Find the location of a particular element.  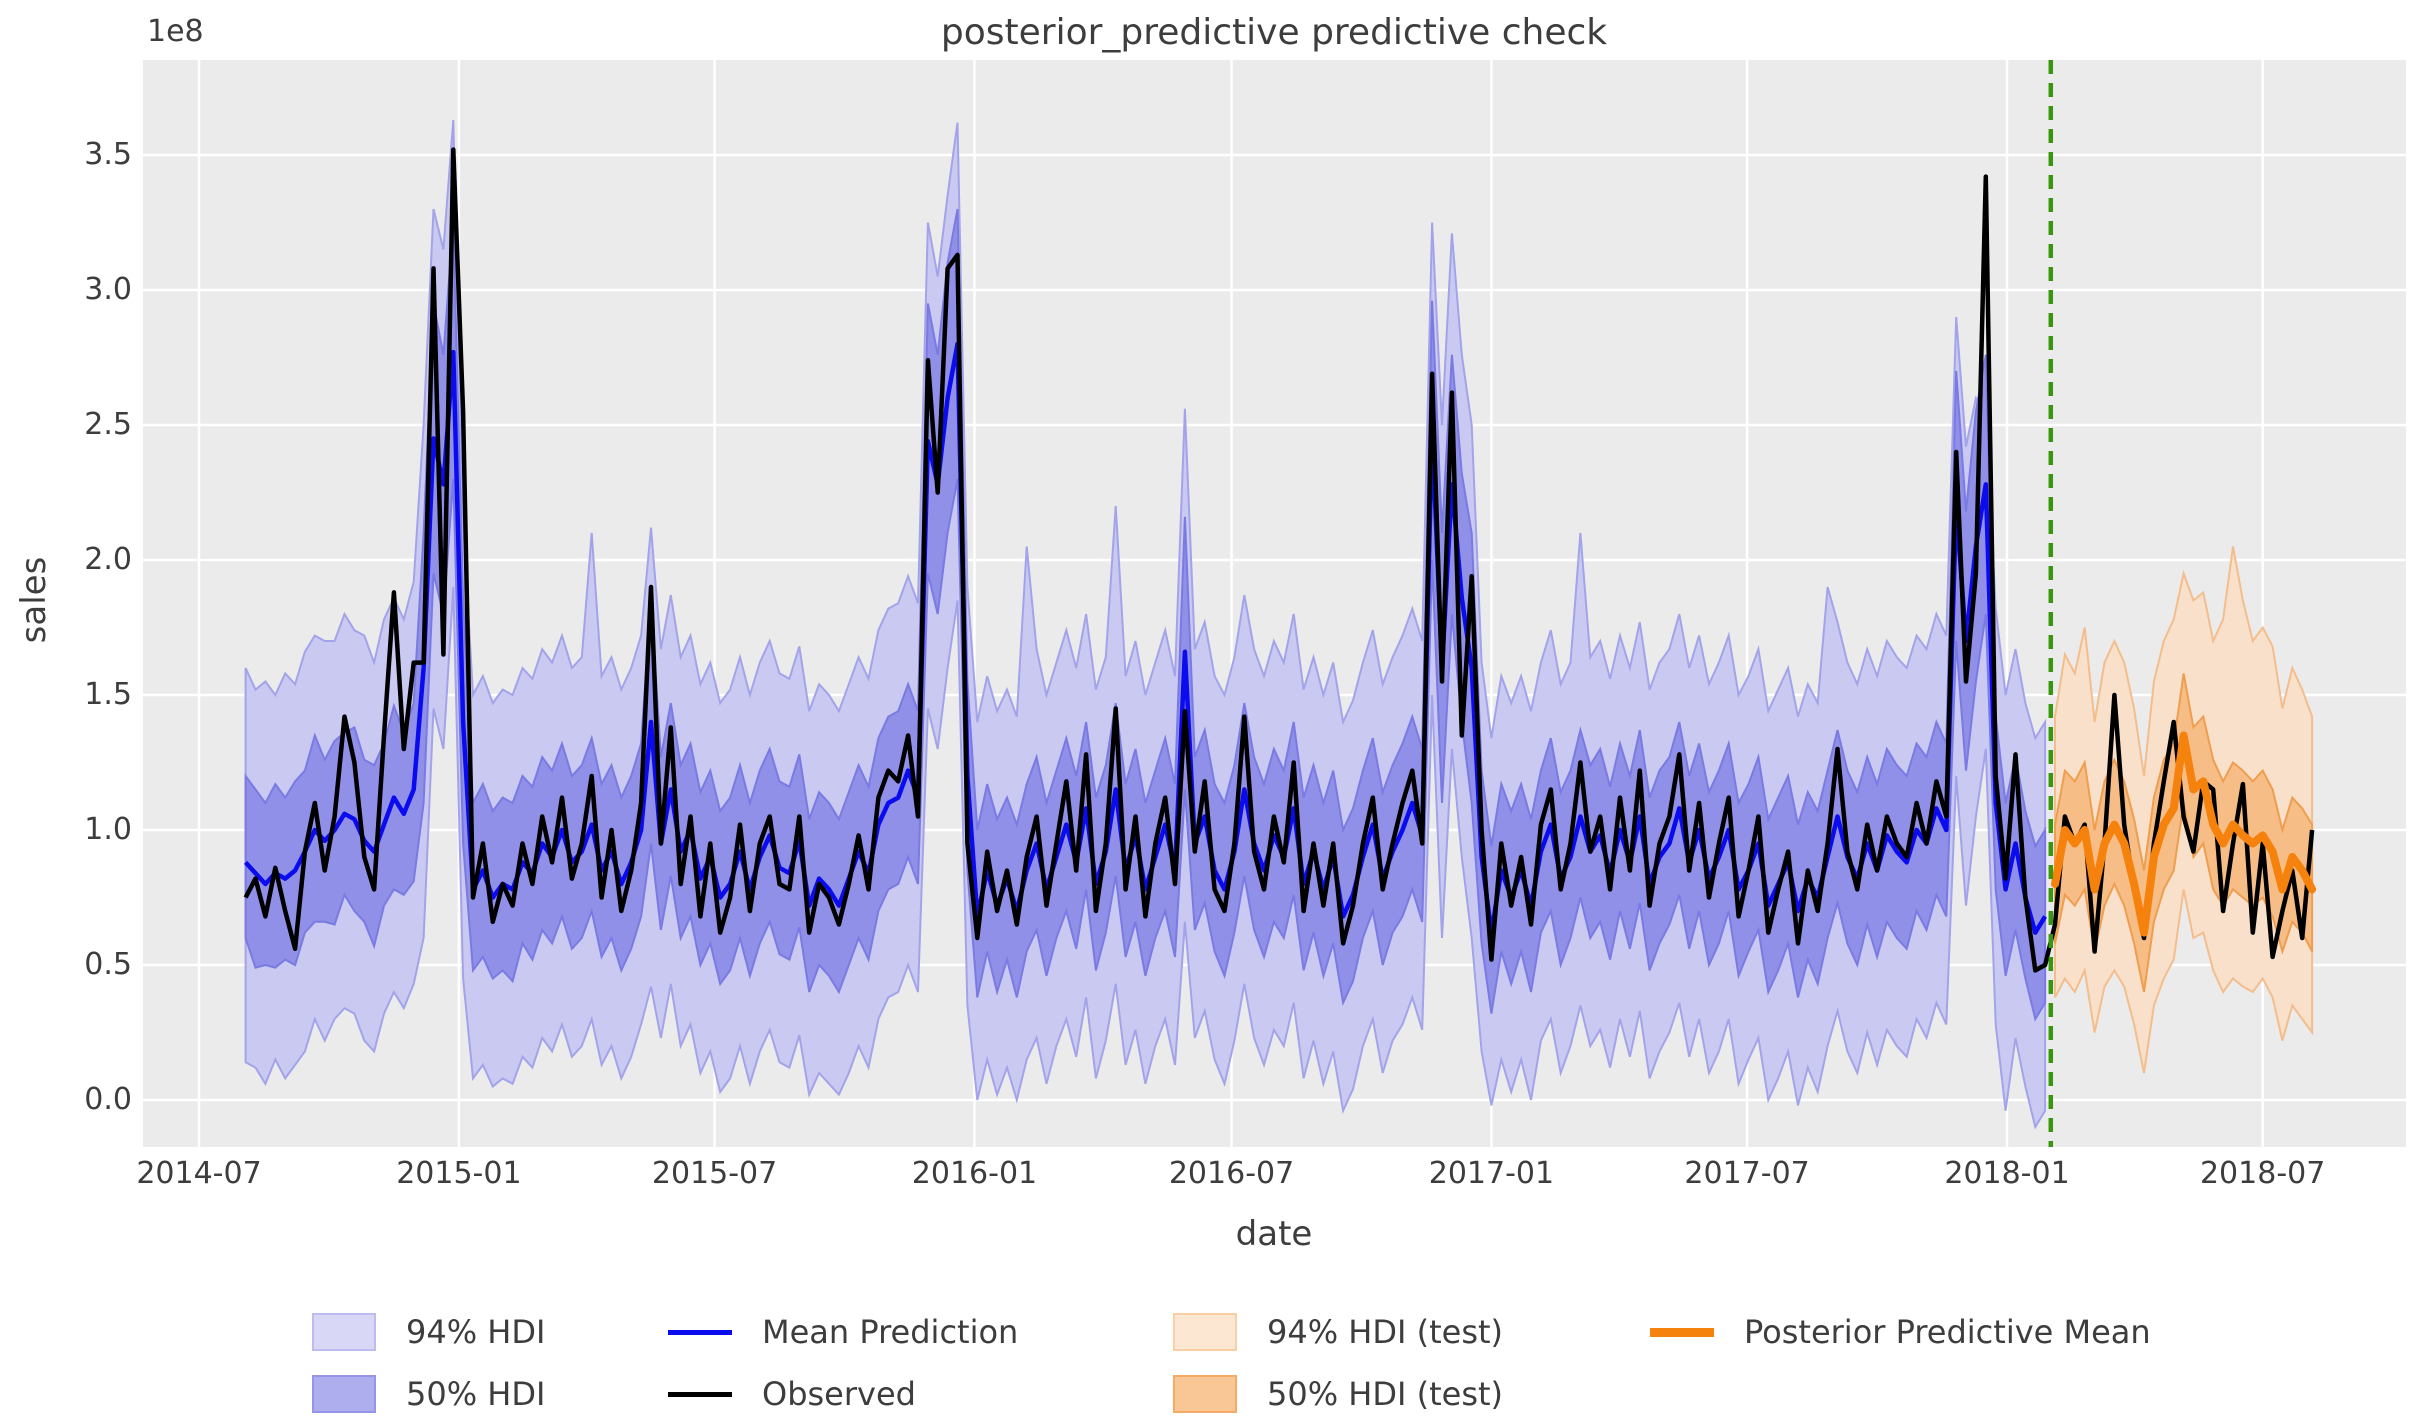

x-tick-label: 2015-07 is located at coordinates (714, 1173).